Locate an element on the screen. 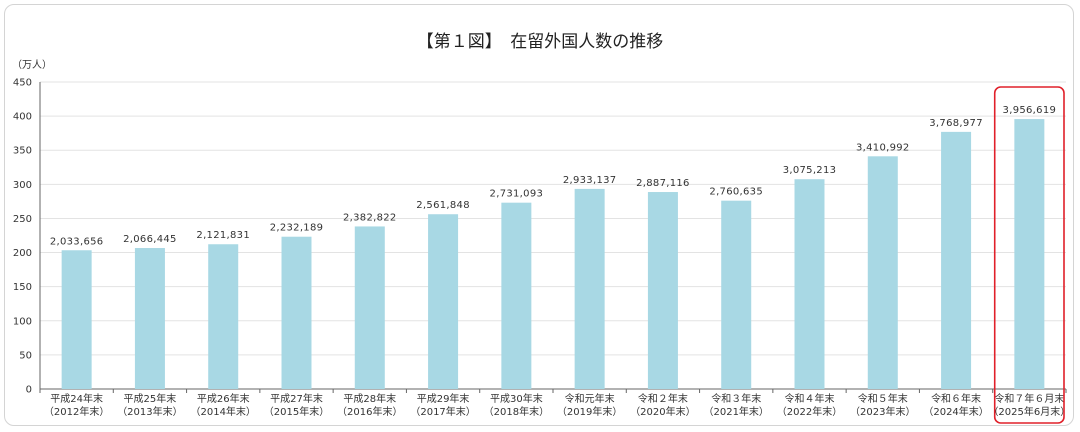  highlight-box is located at coordinates (1029, 255).